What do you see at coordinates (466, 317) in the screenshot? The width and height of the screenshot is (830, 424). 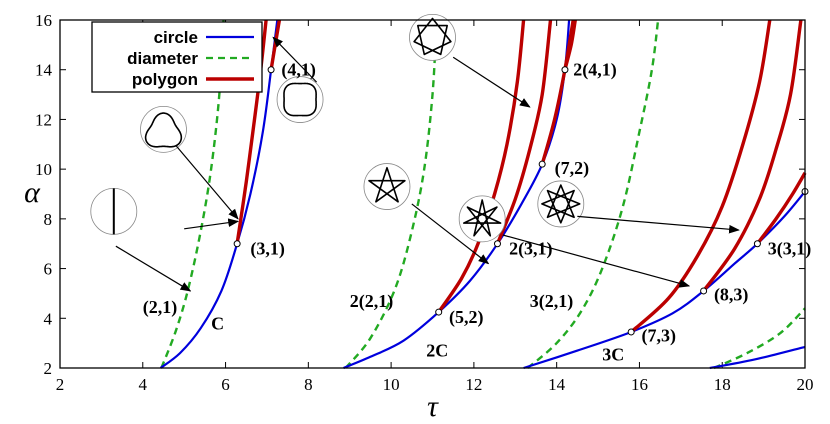 I see `point-label: (5,2)` at bounding box center [466, 317].